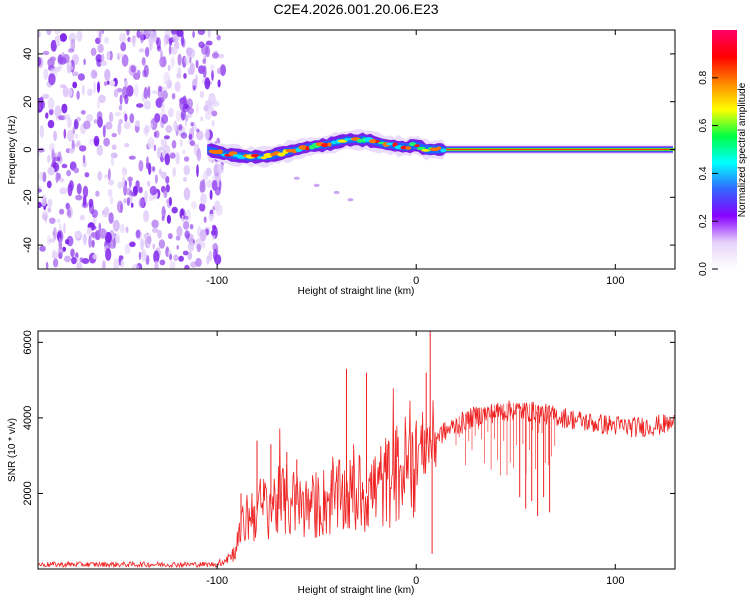  What do you see at coordinates (416, 581) in the screenshot?
I see `snr-xtick-label: 0` at bounding box center [416, 581].